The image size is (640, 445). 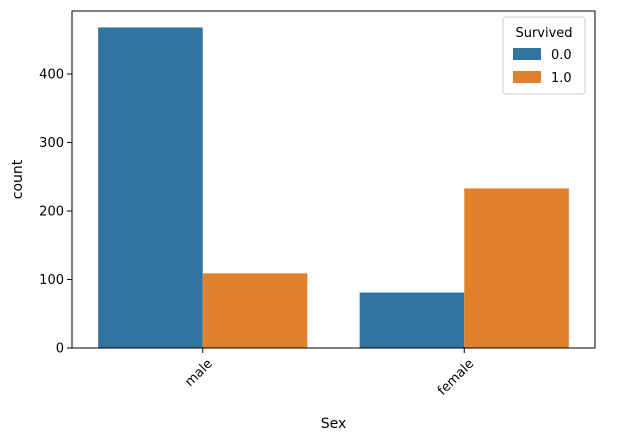 What do you see at coordinates (412, 320) in the screenshot?
I see `bar-female-0.0` at bounding box center [412, 320].